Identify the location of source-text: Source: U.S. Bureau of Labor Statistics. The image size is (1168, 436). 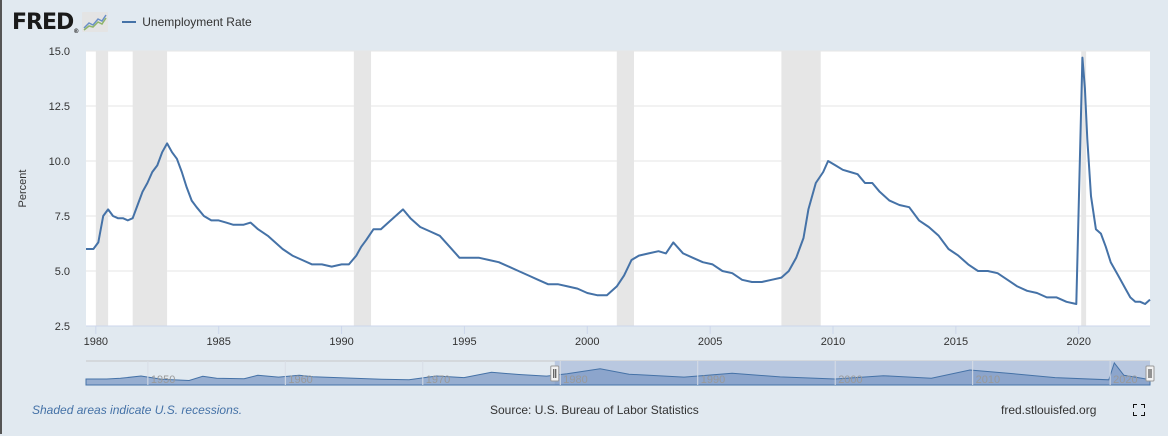
(594, 410).